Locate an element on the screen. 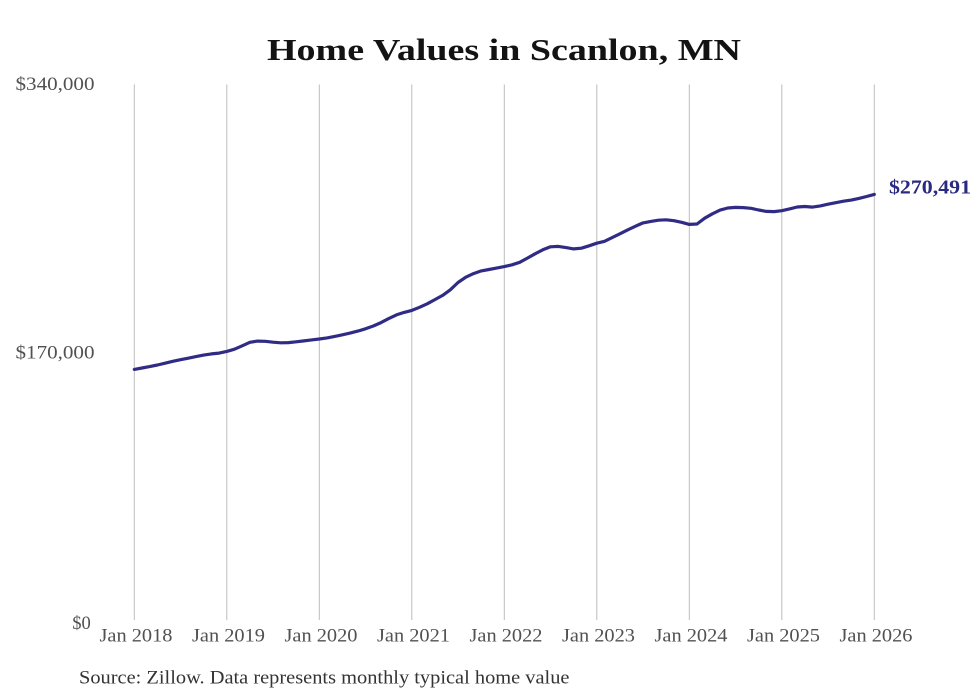  svg-text: $170,000 is located at coordinates (55, 353).